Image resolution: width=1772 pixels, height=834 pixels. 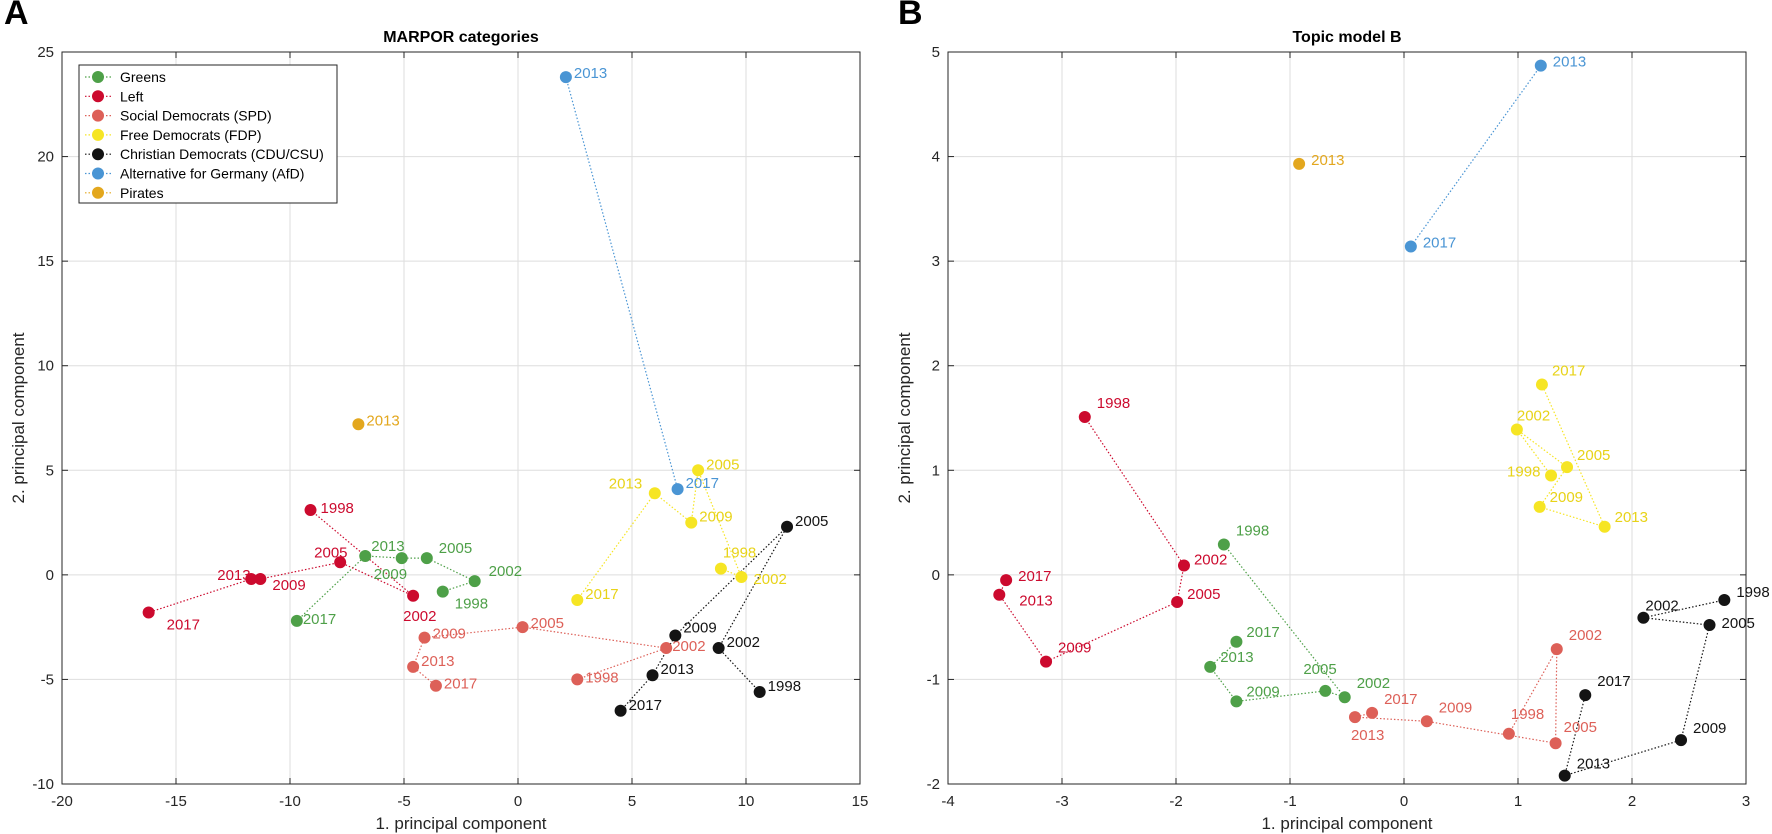 What do you see at coordinates (1593, 764) in the screenshot?
I see `data-label-cdu-2013: 2013` at bounding box center [1593, 764].